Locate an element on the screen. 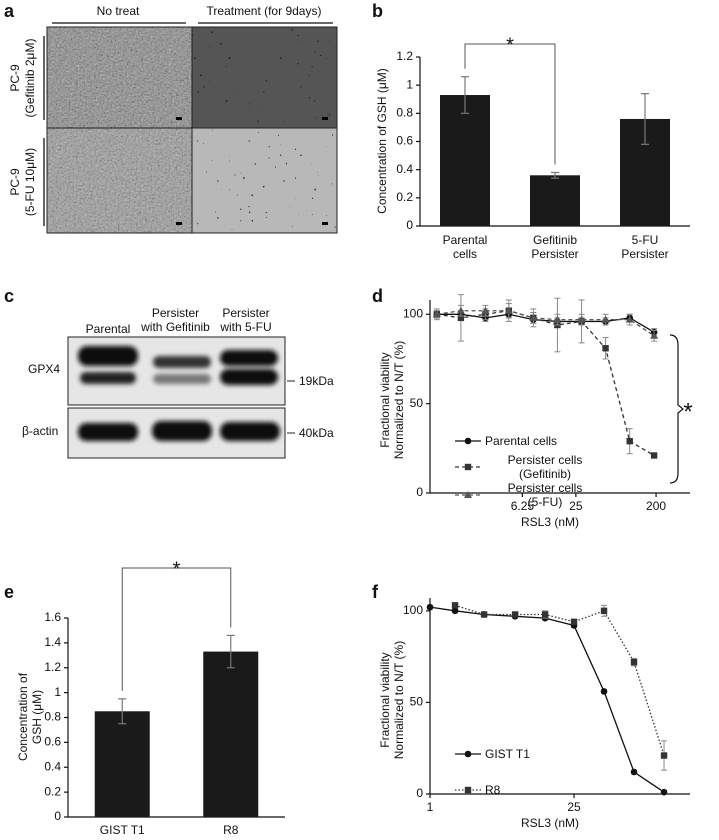  row-label: (Gefitinib 2μM) is located at coordinates (30, 78).